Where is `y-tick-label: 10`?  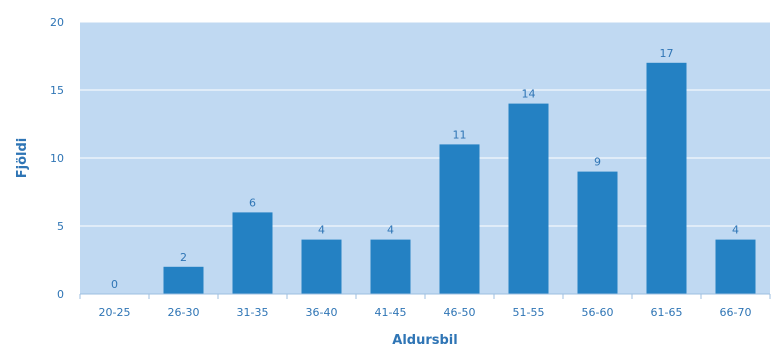
y-tick-label: 10 is located at coordinates (57, 158).